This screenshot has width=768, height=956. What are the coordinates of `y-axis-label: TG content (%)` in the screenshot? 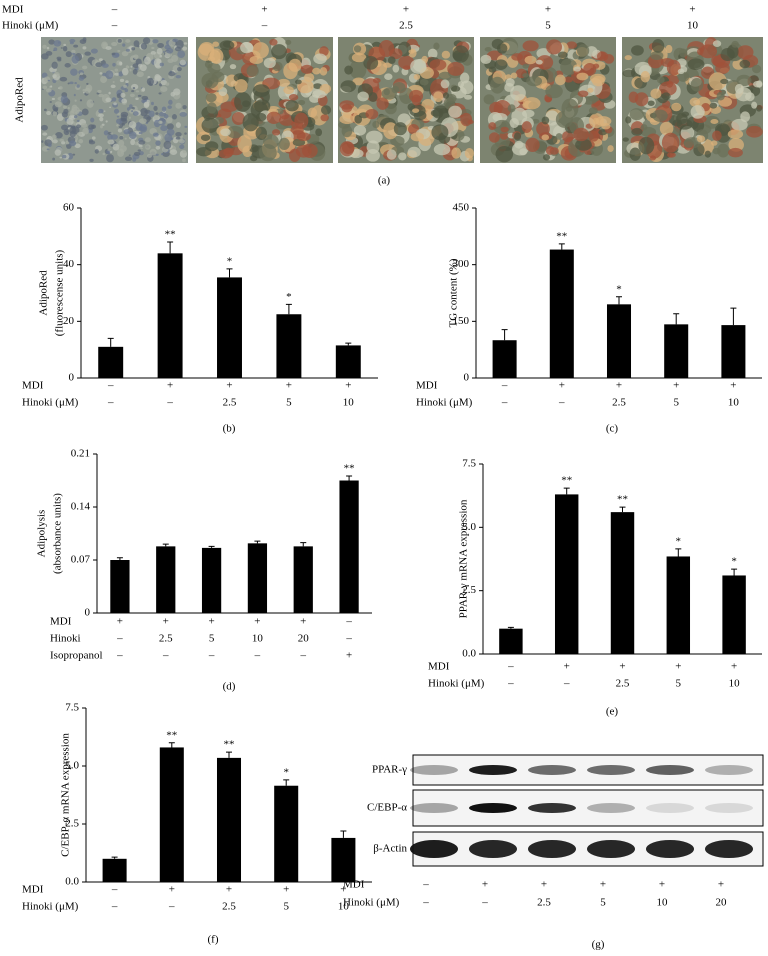 It's located at (454, 292).